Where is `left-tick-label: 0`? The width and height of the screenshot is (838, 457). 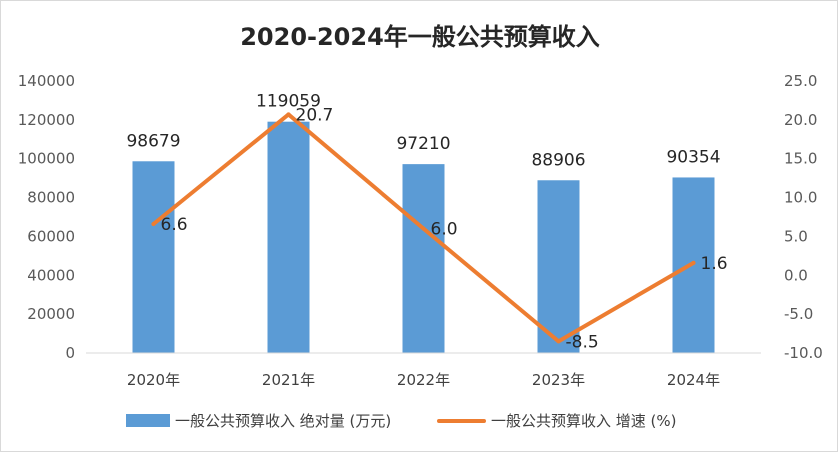 left-tick-label: 0 is located at coordinates (70, 353).